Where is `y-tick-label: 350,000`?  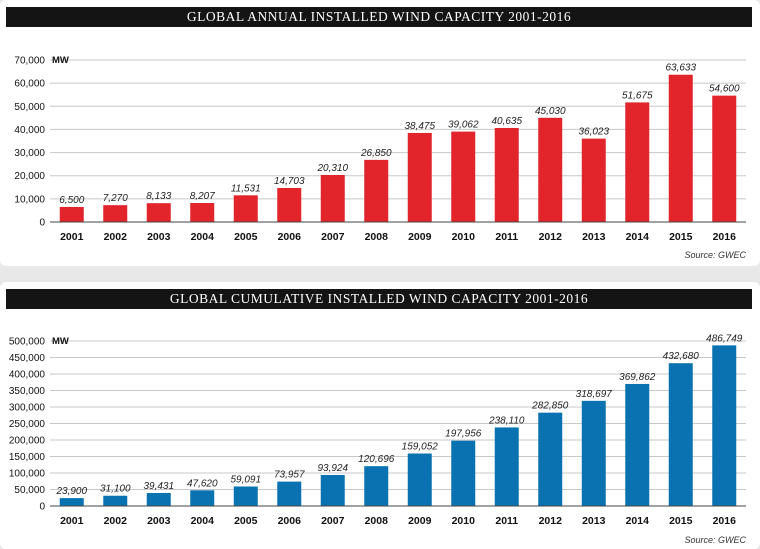
y-tick-label: 350,000 is located at coordinates (27, 391).